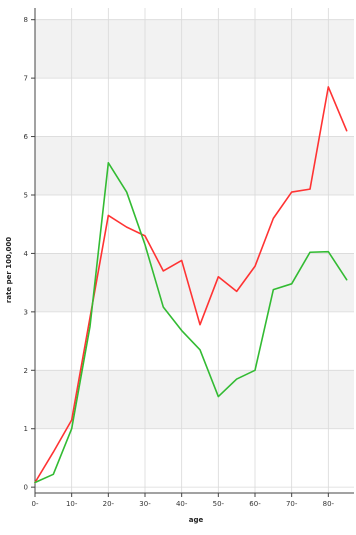 This screenshot has height=535, width=356. I want to click on x-tick-label: 10-, so click(72, 504).